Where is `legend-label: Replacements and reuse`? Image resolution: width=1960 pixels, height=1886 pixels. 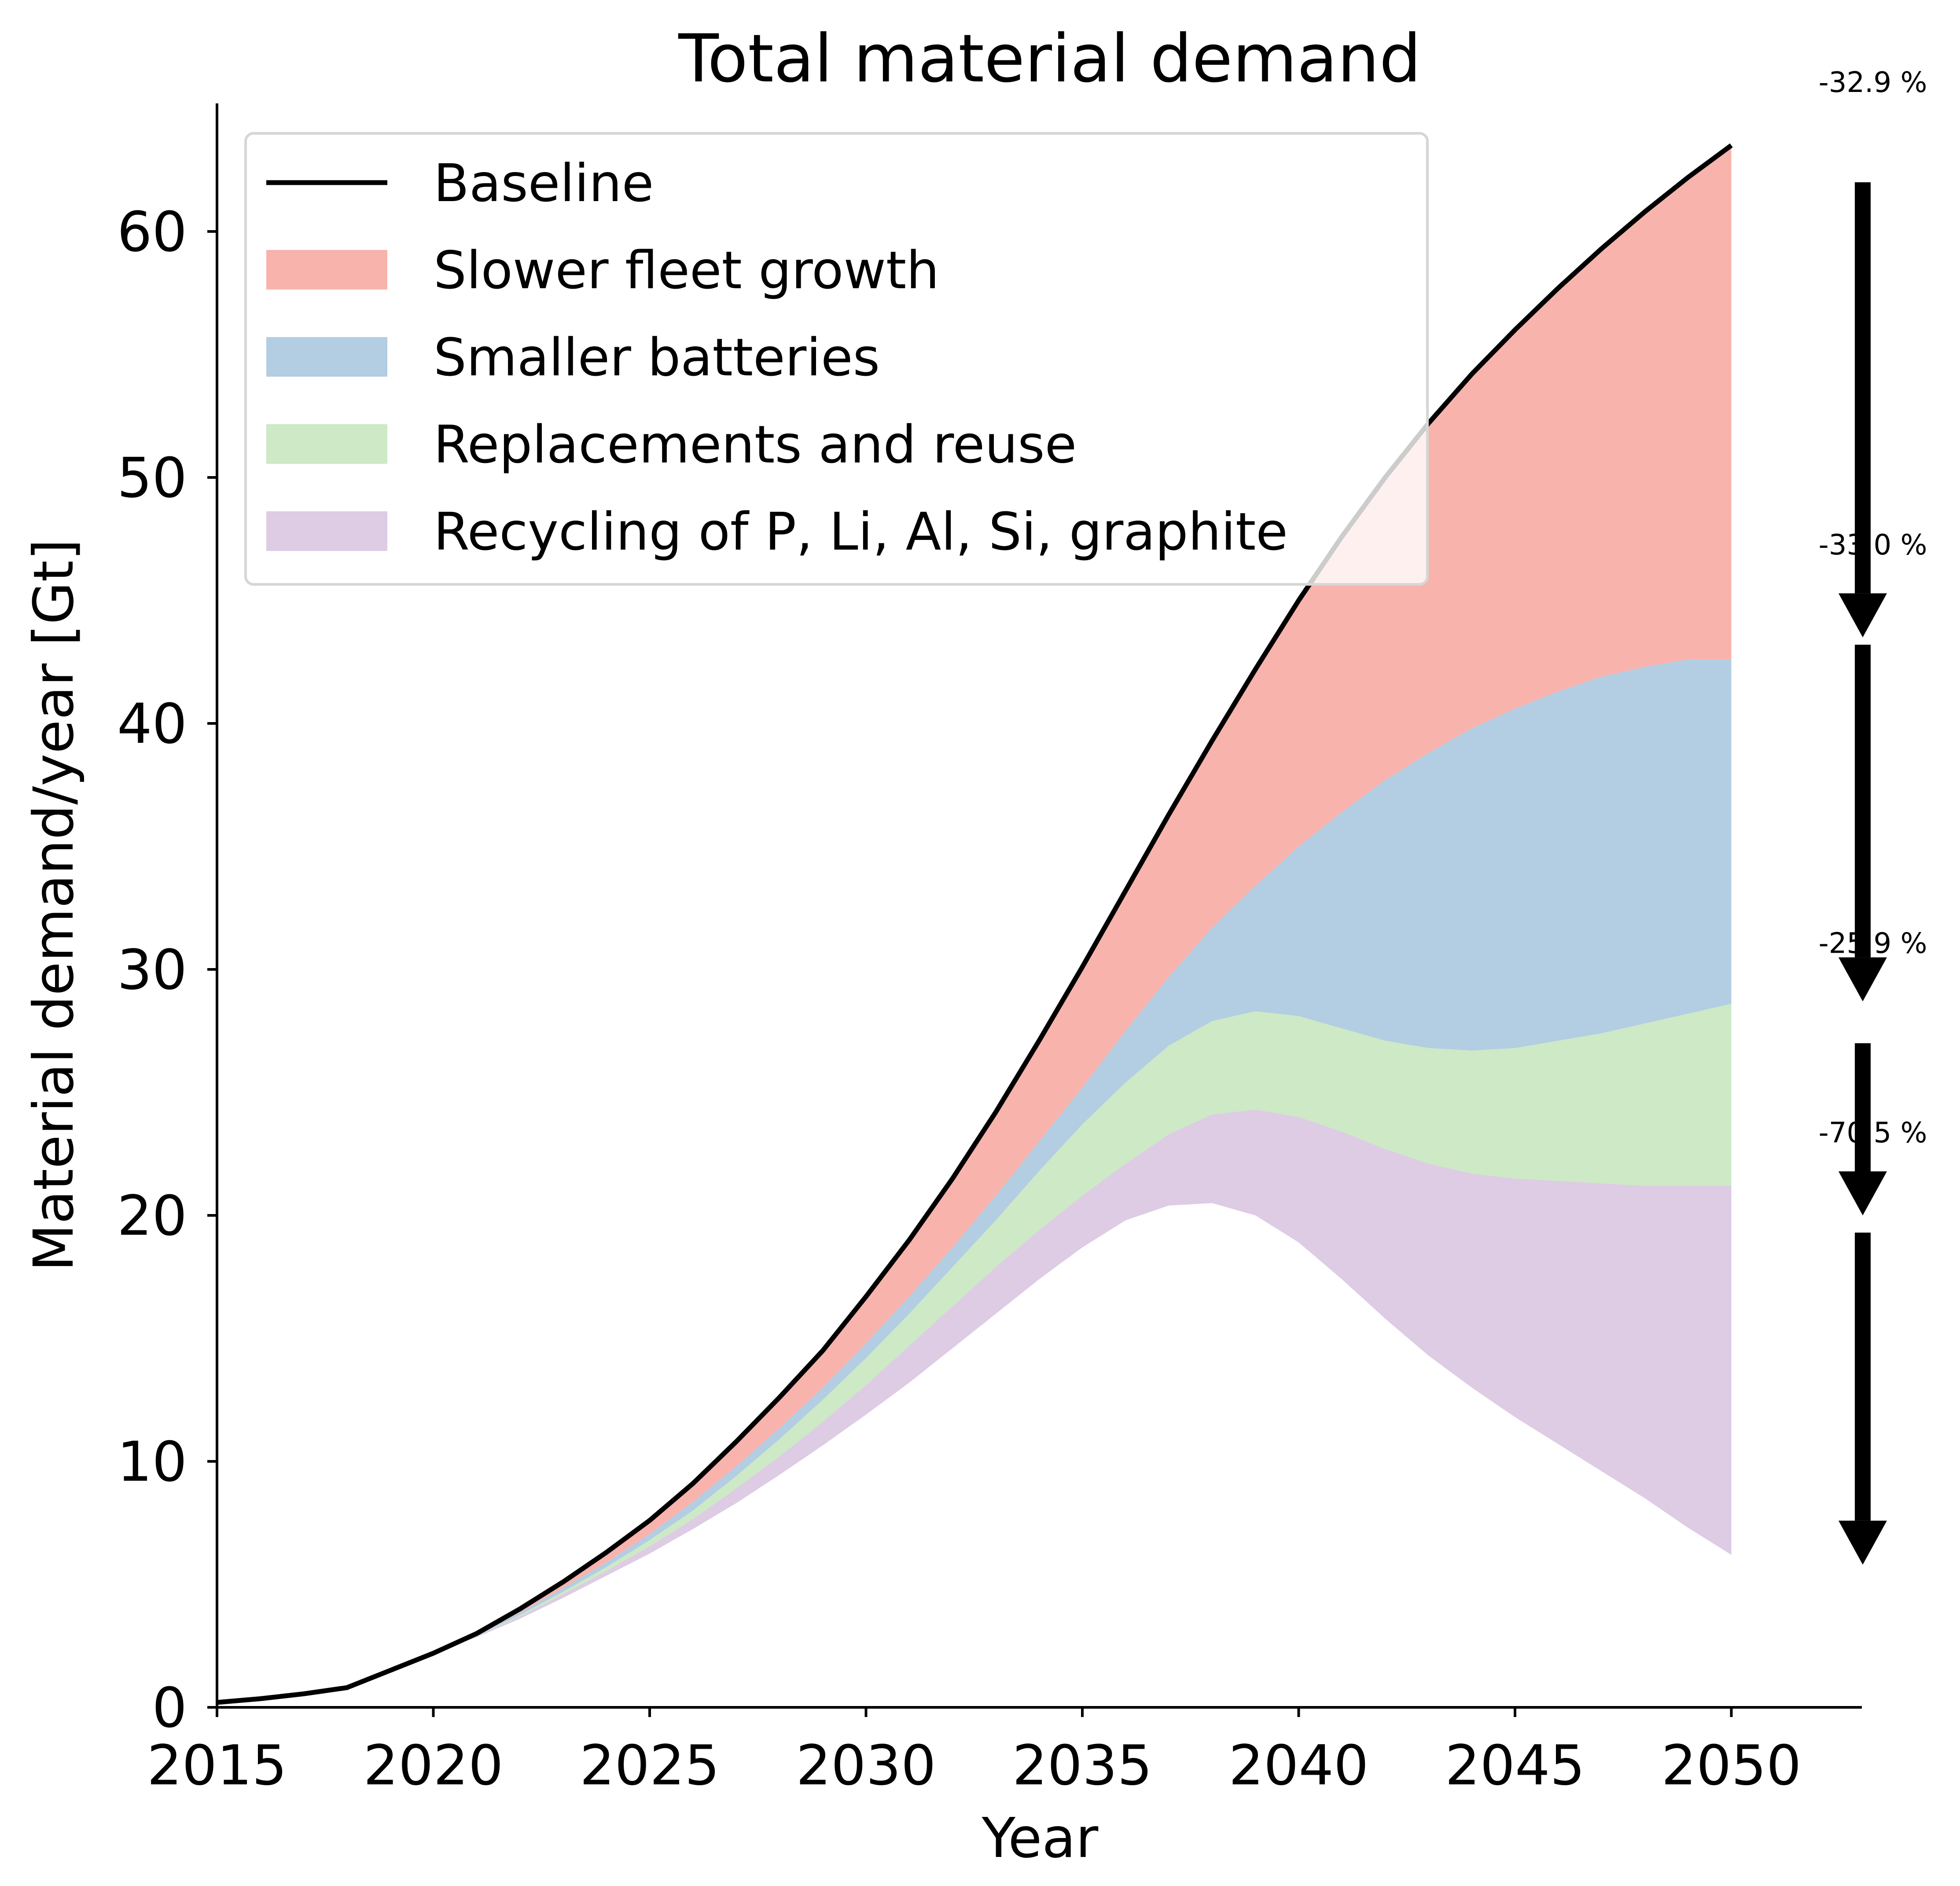
legend-label: Replacements and reuse is located at coordinates (755, 444).